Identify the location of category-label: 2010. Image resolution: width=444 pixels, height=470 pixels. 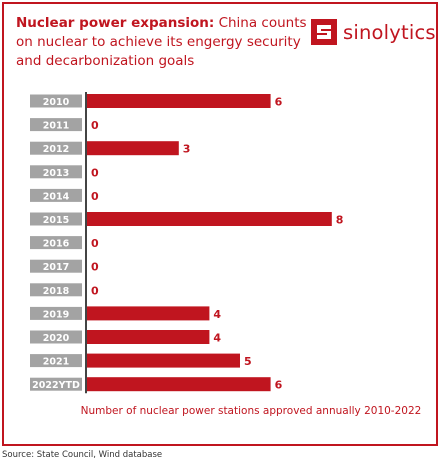
(56, 102).